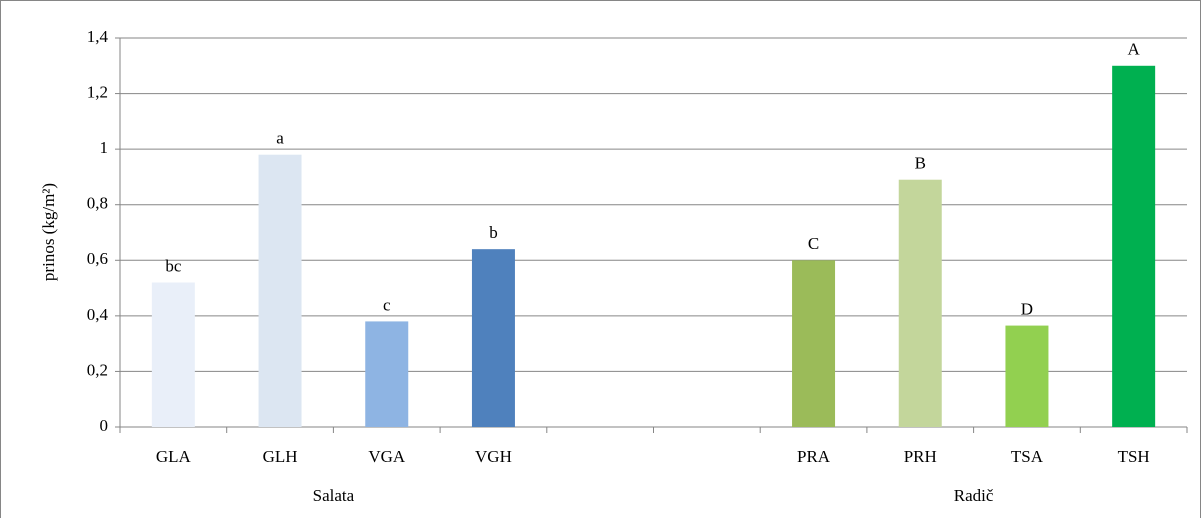 Image resolution: width=1201 pixels, height=518 pixels. Describe the element at coordinates (387, 304) in the screenshot. I see `bar-annotation: c` at that location.